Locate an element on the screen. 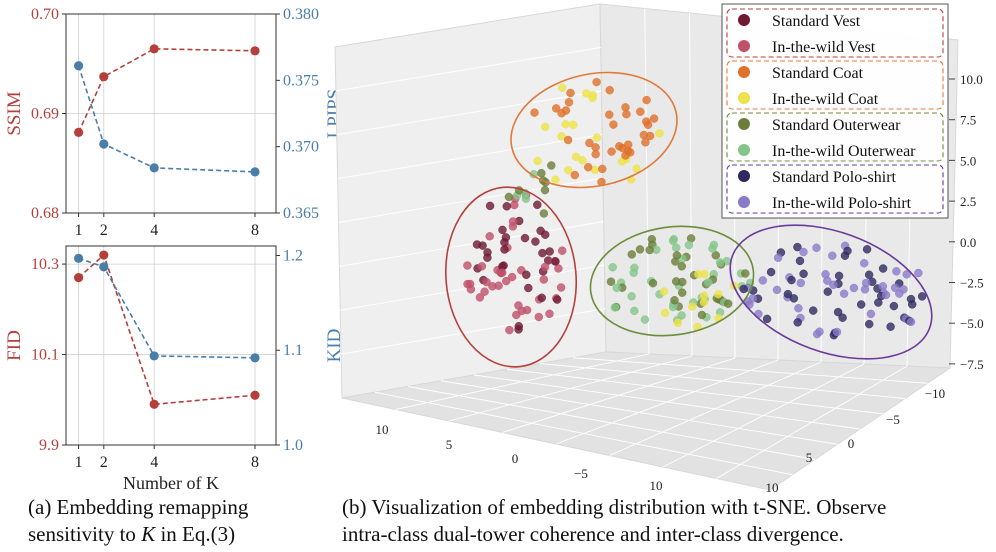 The image size is (996, 552). ssim-line is located at coordinates (166, 90).